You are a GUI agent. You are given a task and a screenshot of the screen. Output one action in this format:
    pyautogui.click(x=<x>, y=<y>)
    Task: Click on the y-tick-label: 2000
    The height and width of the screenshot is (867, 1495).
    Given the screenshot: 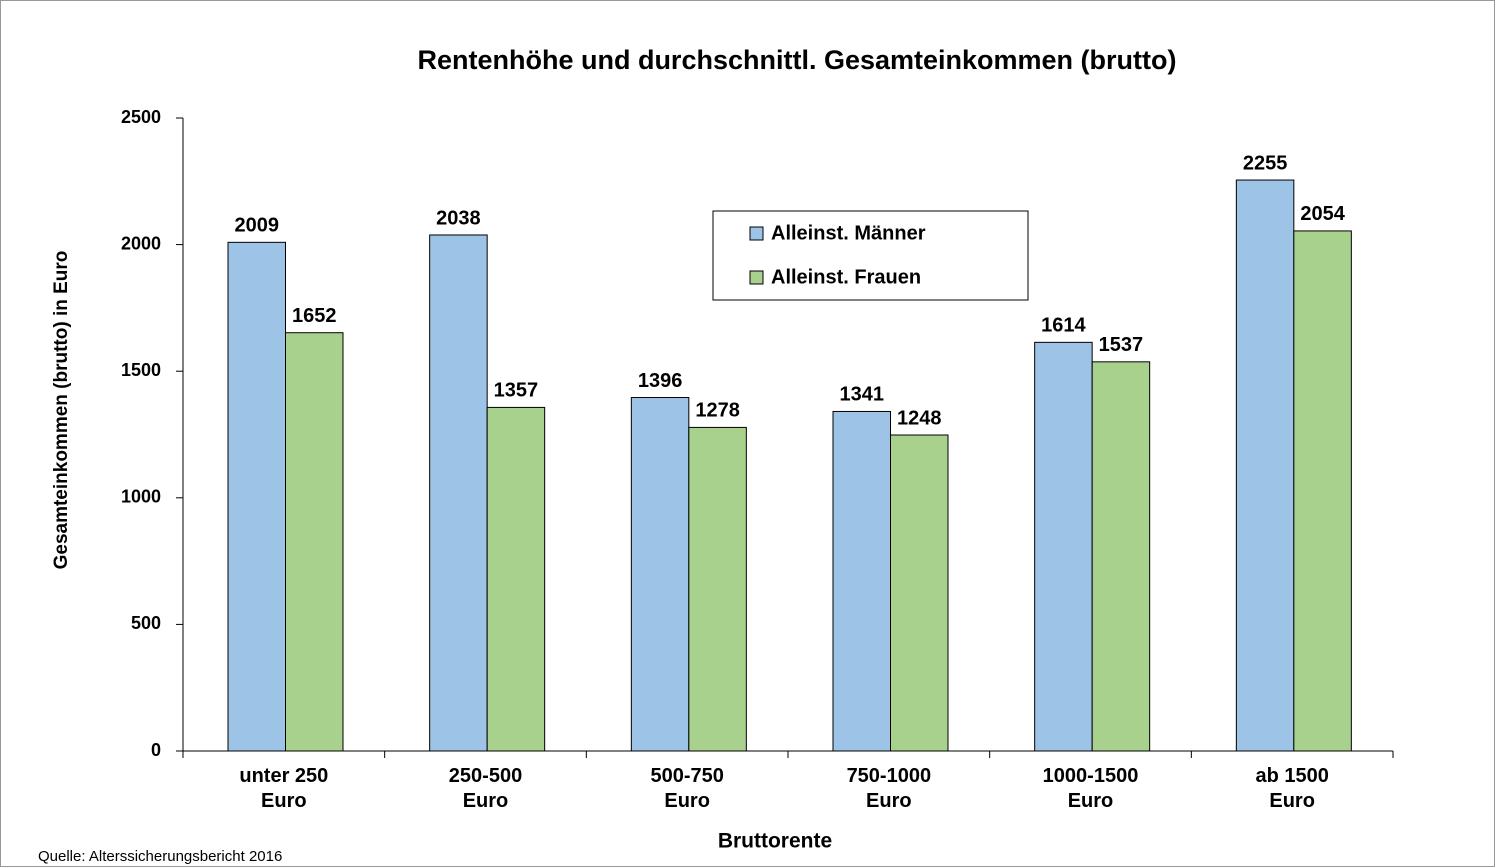 What is the action you would take?
    pyautogui.click(x=141, y=243)
    